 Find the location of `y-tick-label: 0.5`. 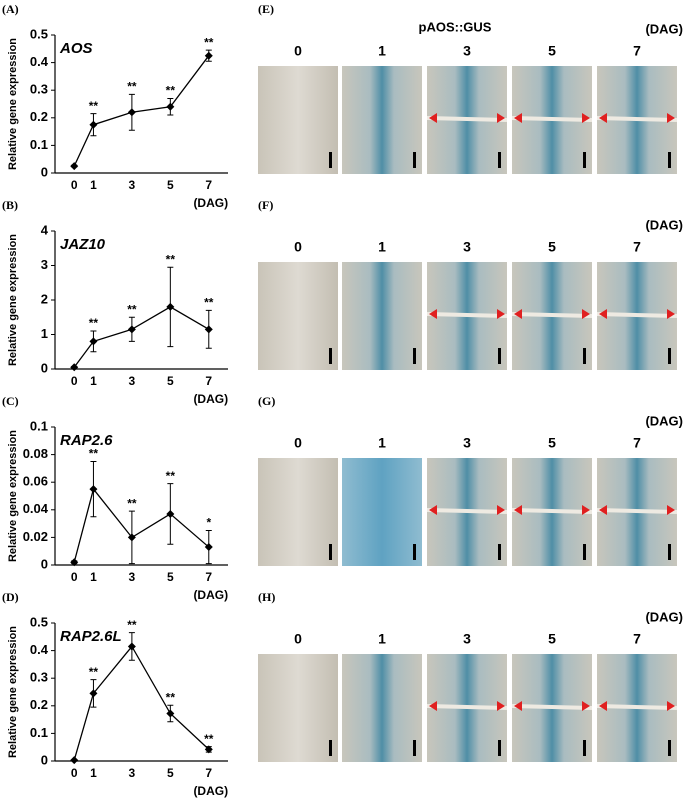

y-tick-label: 0.5 is located at coordinates (39, 33).